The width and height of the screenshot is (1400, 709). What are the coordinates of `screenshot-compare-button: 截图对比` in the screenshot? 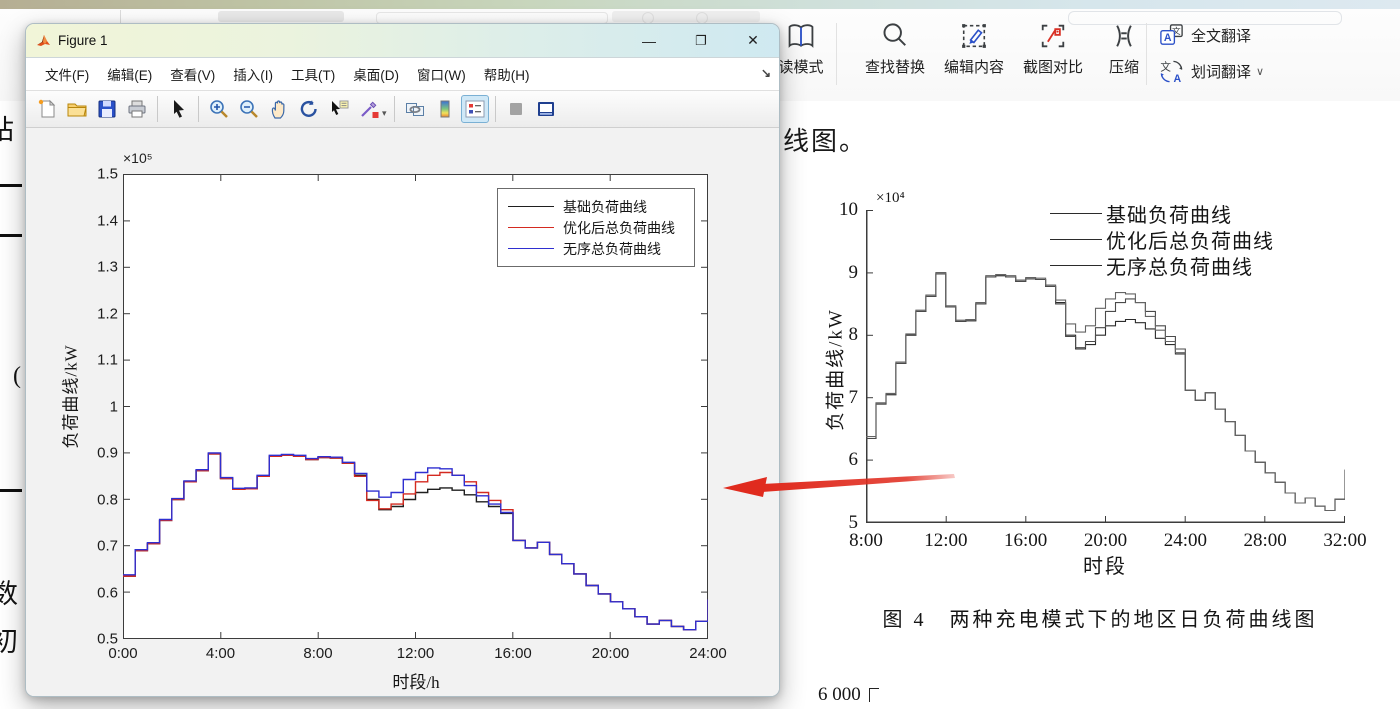 It's located at (1053, 47).